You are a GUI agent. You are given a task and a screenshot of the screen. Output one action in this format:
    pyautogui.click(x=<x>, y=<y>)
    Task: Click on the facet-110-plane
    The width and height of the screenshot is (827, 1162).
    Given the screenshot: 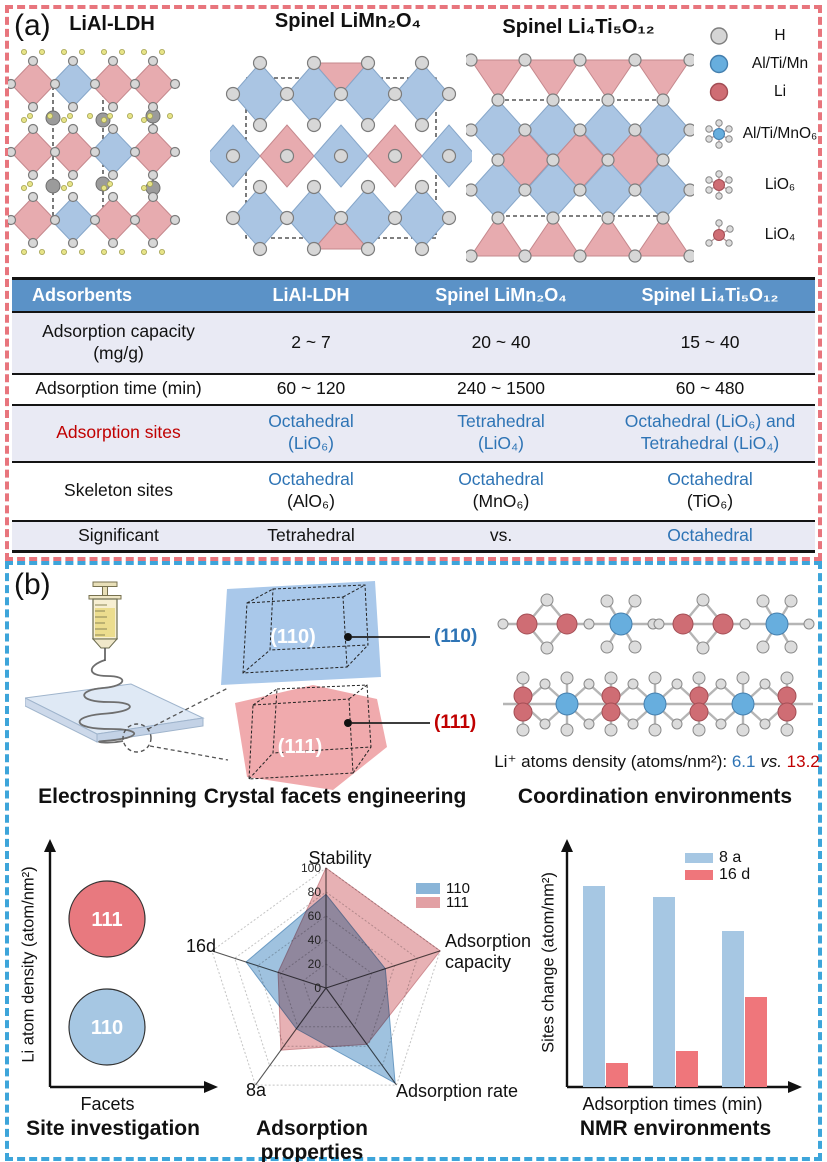 What is the action you would take?
    pyautogui.click(x=301, y=633)
    